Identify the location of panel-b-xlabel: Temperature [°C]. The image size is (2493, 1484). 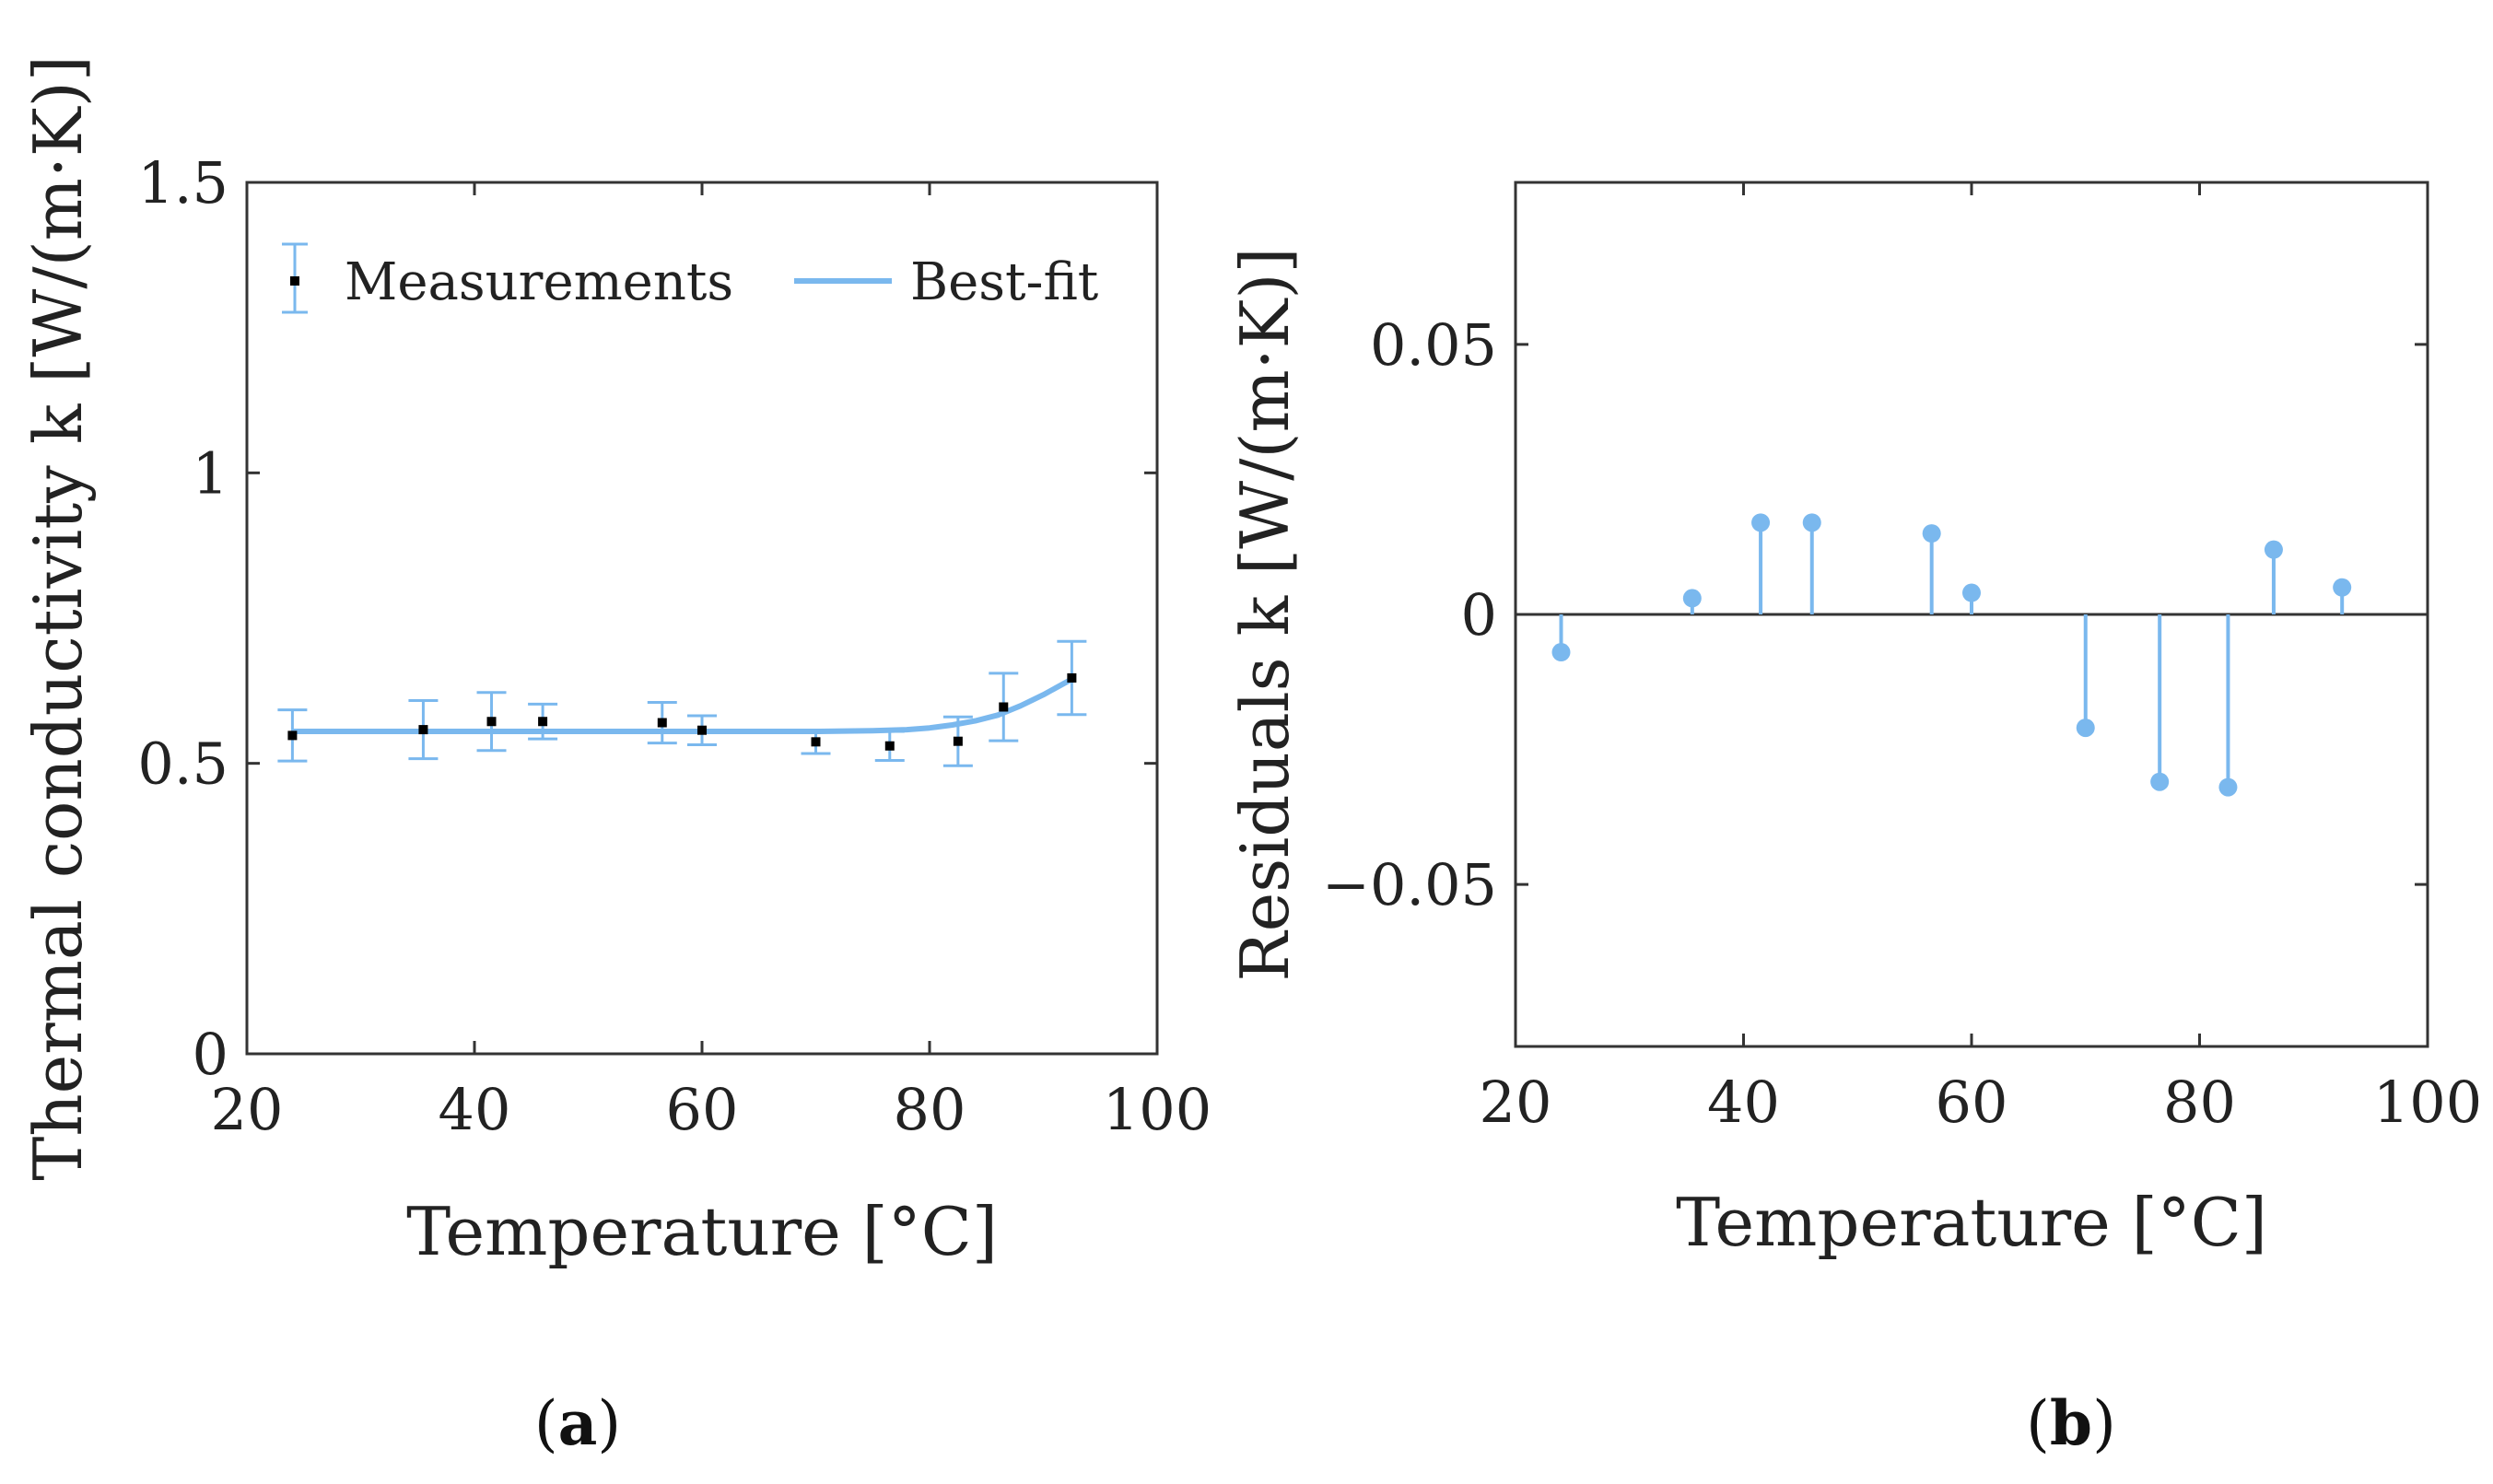
(1971, 1222).